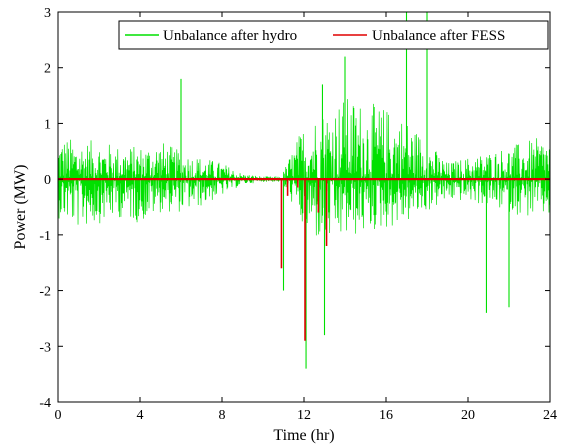 Image resolution: width=566 pixels, height=445 pixels. I want to click on x-tick-label-0: 0, so click(58, 415).